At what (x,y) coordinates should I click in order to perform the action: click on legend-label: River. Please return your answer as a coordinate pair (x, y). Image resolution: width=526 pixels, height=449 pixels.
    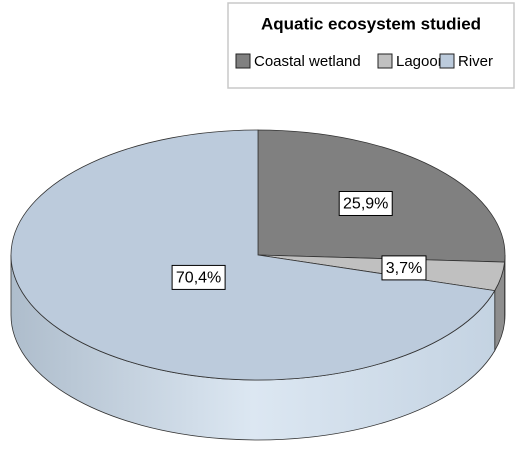
    Looking at the image, I should click on (475, 61).